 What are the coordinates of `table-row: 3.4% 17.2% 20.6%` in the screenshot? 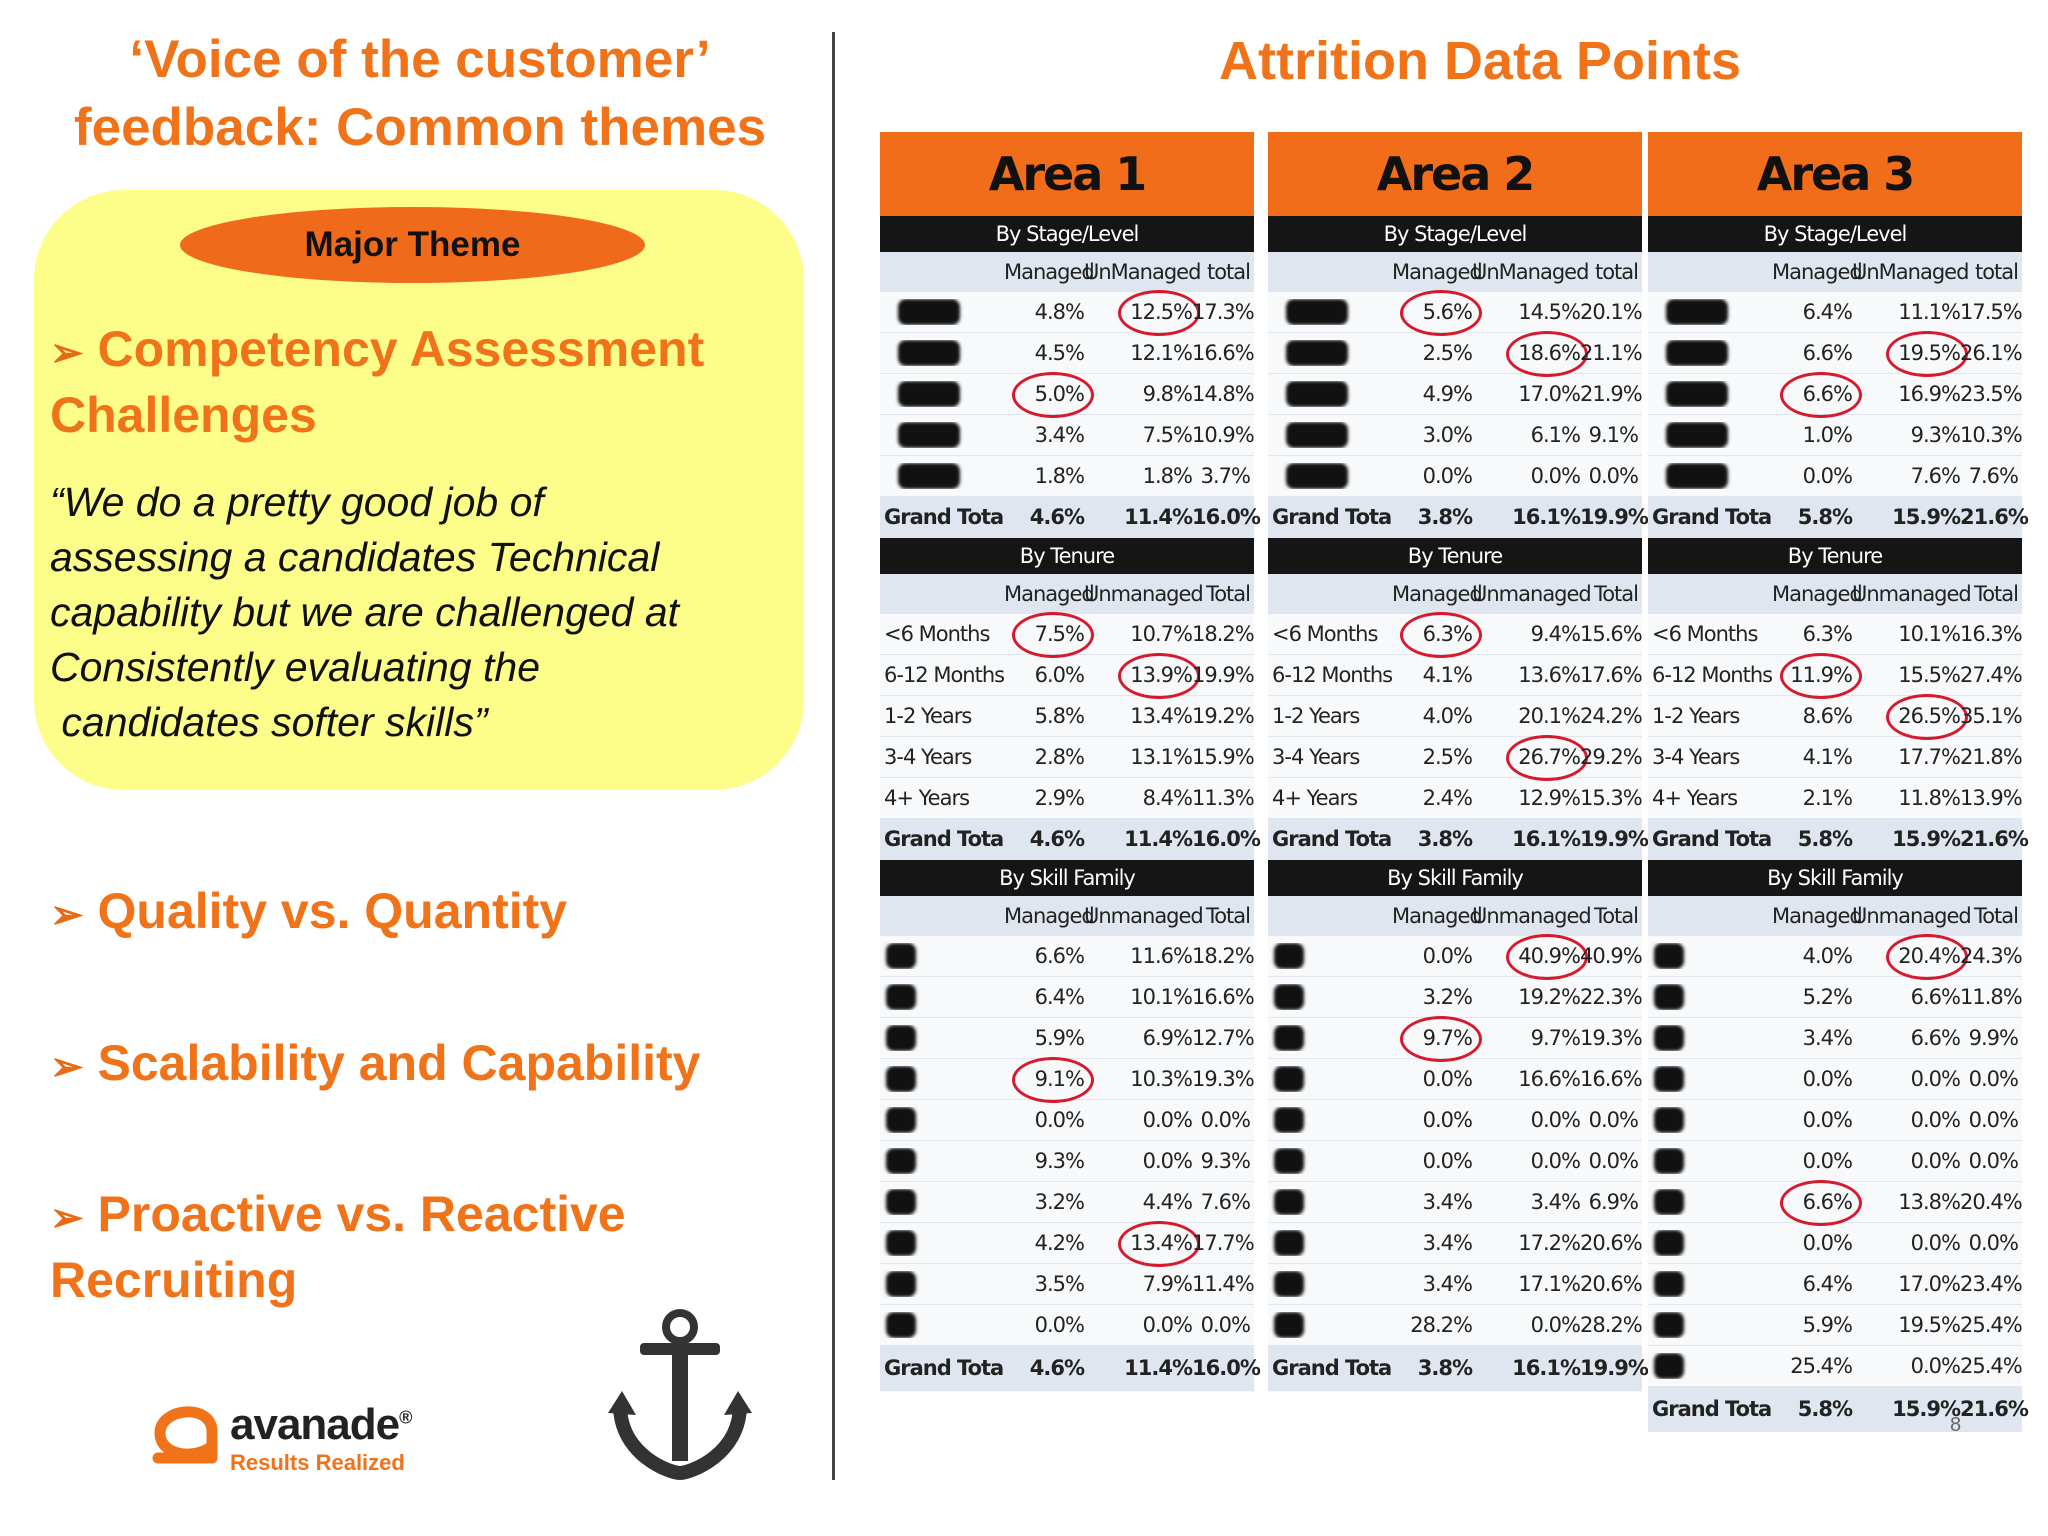 It's located at (1455, 1243).